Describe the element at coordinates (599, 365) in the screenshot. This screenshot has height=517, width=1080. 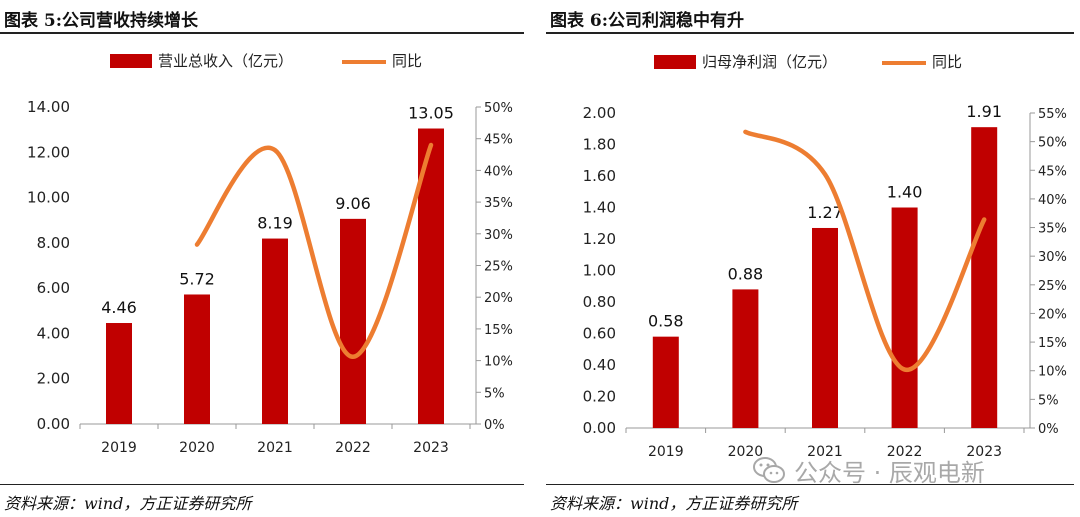
I see `y-left-tick-label: 0.40` at that location.